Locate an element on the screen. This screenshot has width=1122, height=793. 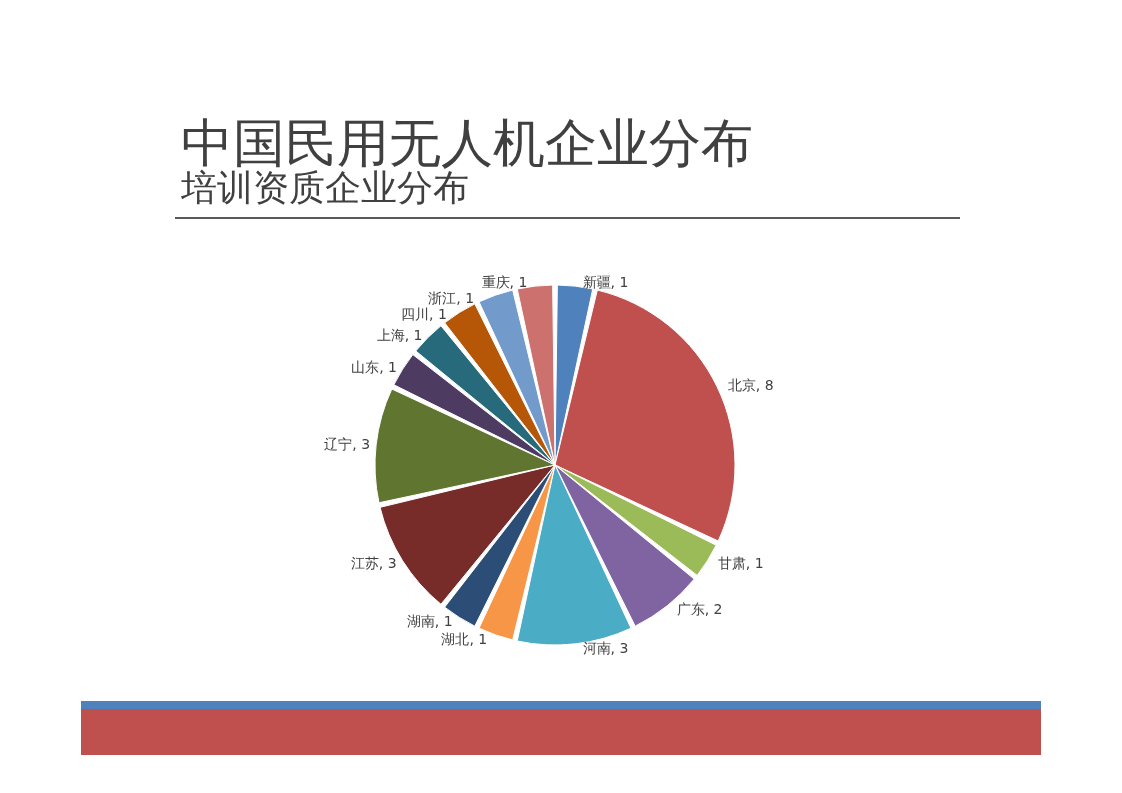
slice-label: 上海, 1 is located at coordinates (399, 334).